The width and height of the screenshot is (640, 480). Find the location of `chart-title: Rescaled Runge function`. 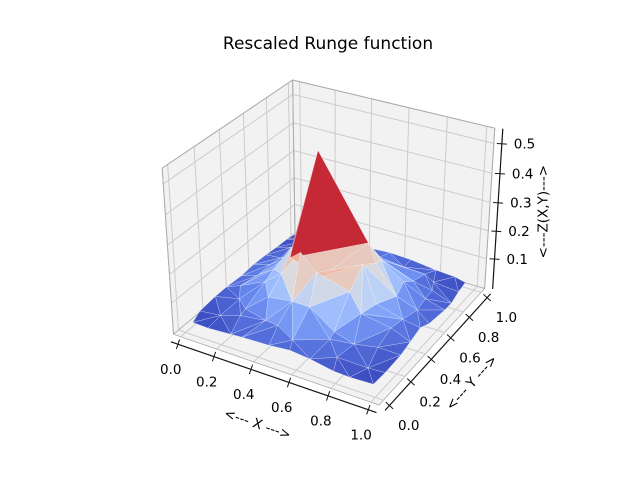

chart-title: Rescaled Runge function is located at coordinates (328, 44).